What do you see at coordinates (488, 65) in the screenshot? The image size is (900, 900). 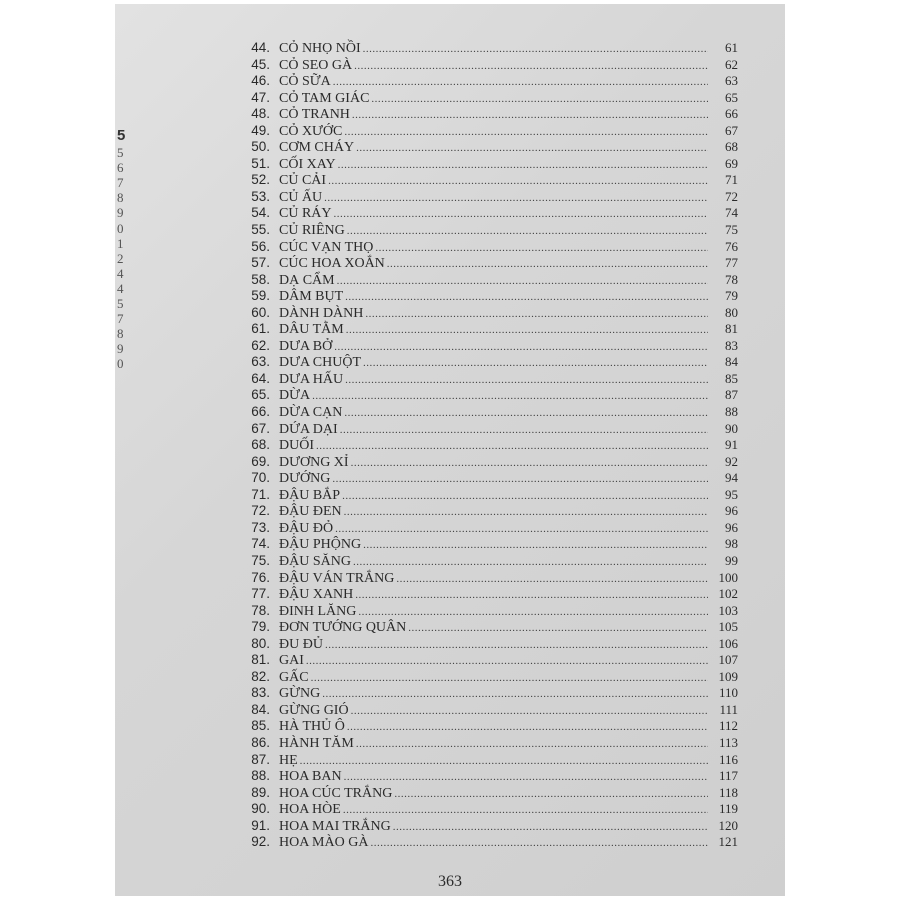 I see `toc-entry: 45. CỎ SEO GÀ 62` at bounding box center [488, 65].